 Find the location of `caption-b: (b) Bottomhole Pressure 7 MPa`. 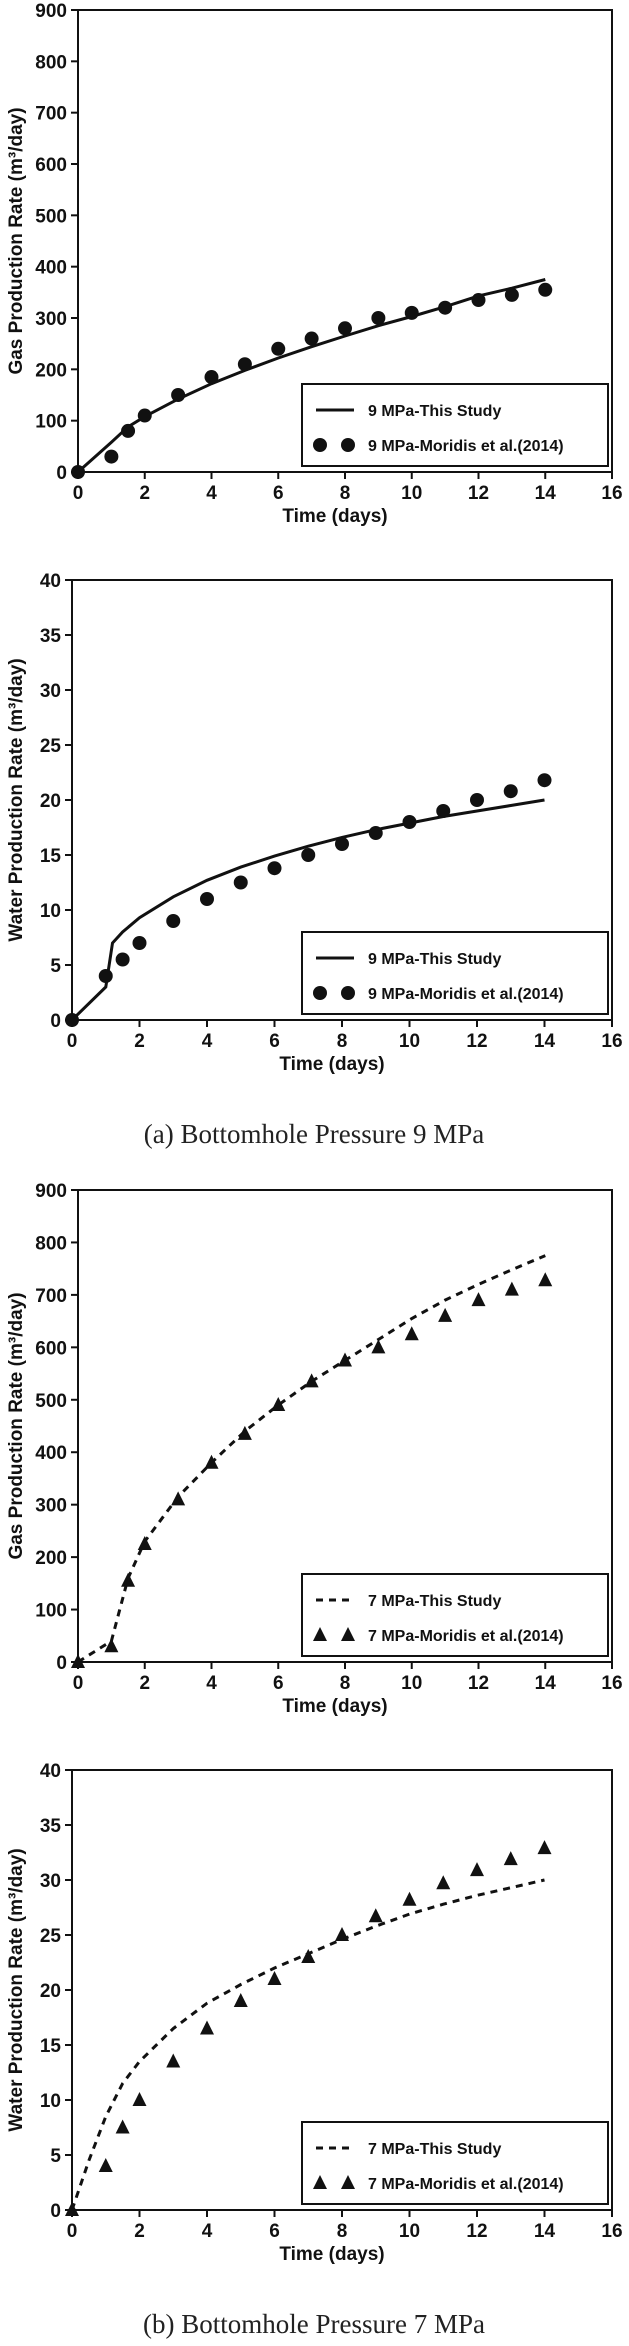

caption-b: (b) Bottomhole Pressure 7 MPa is located at coordinates (314, 2324).